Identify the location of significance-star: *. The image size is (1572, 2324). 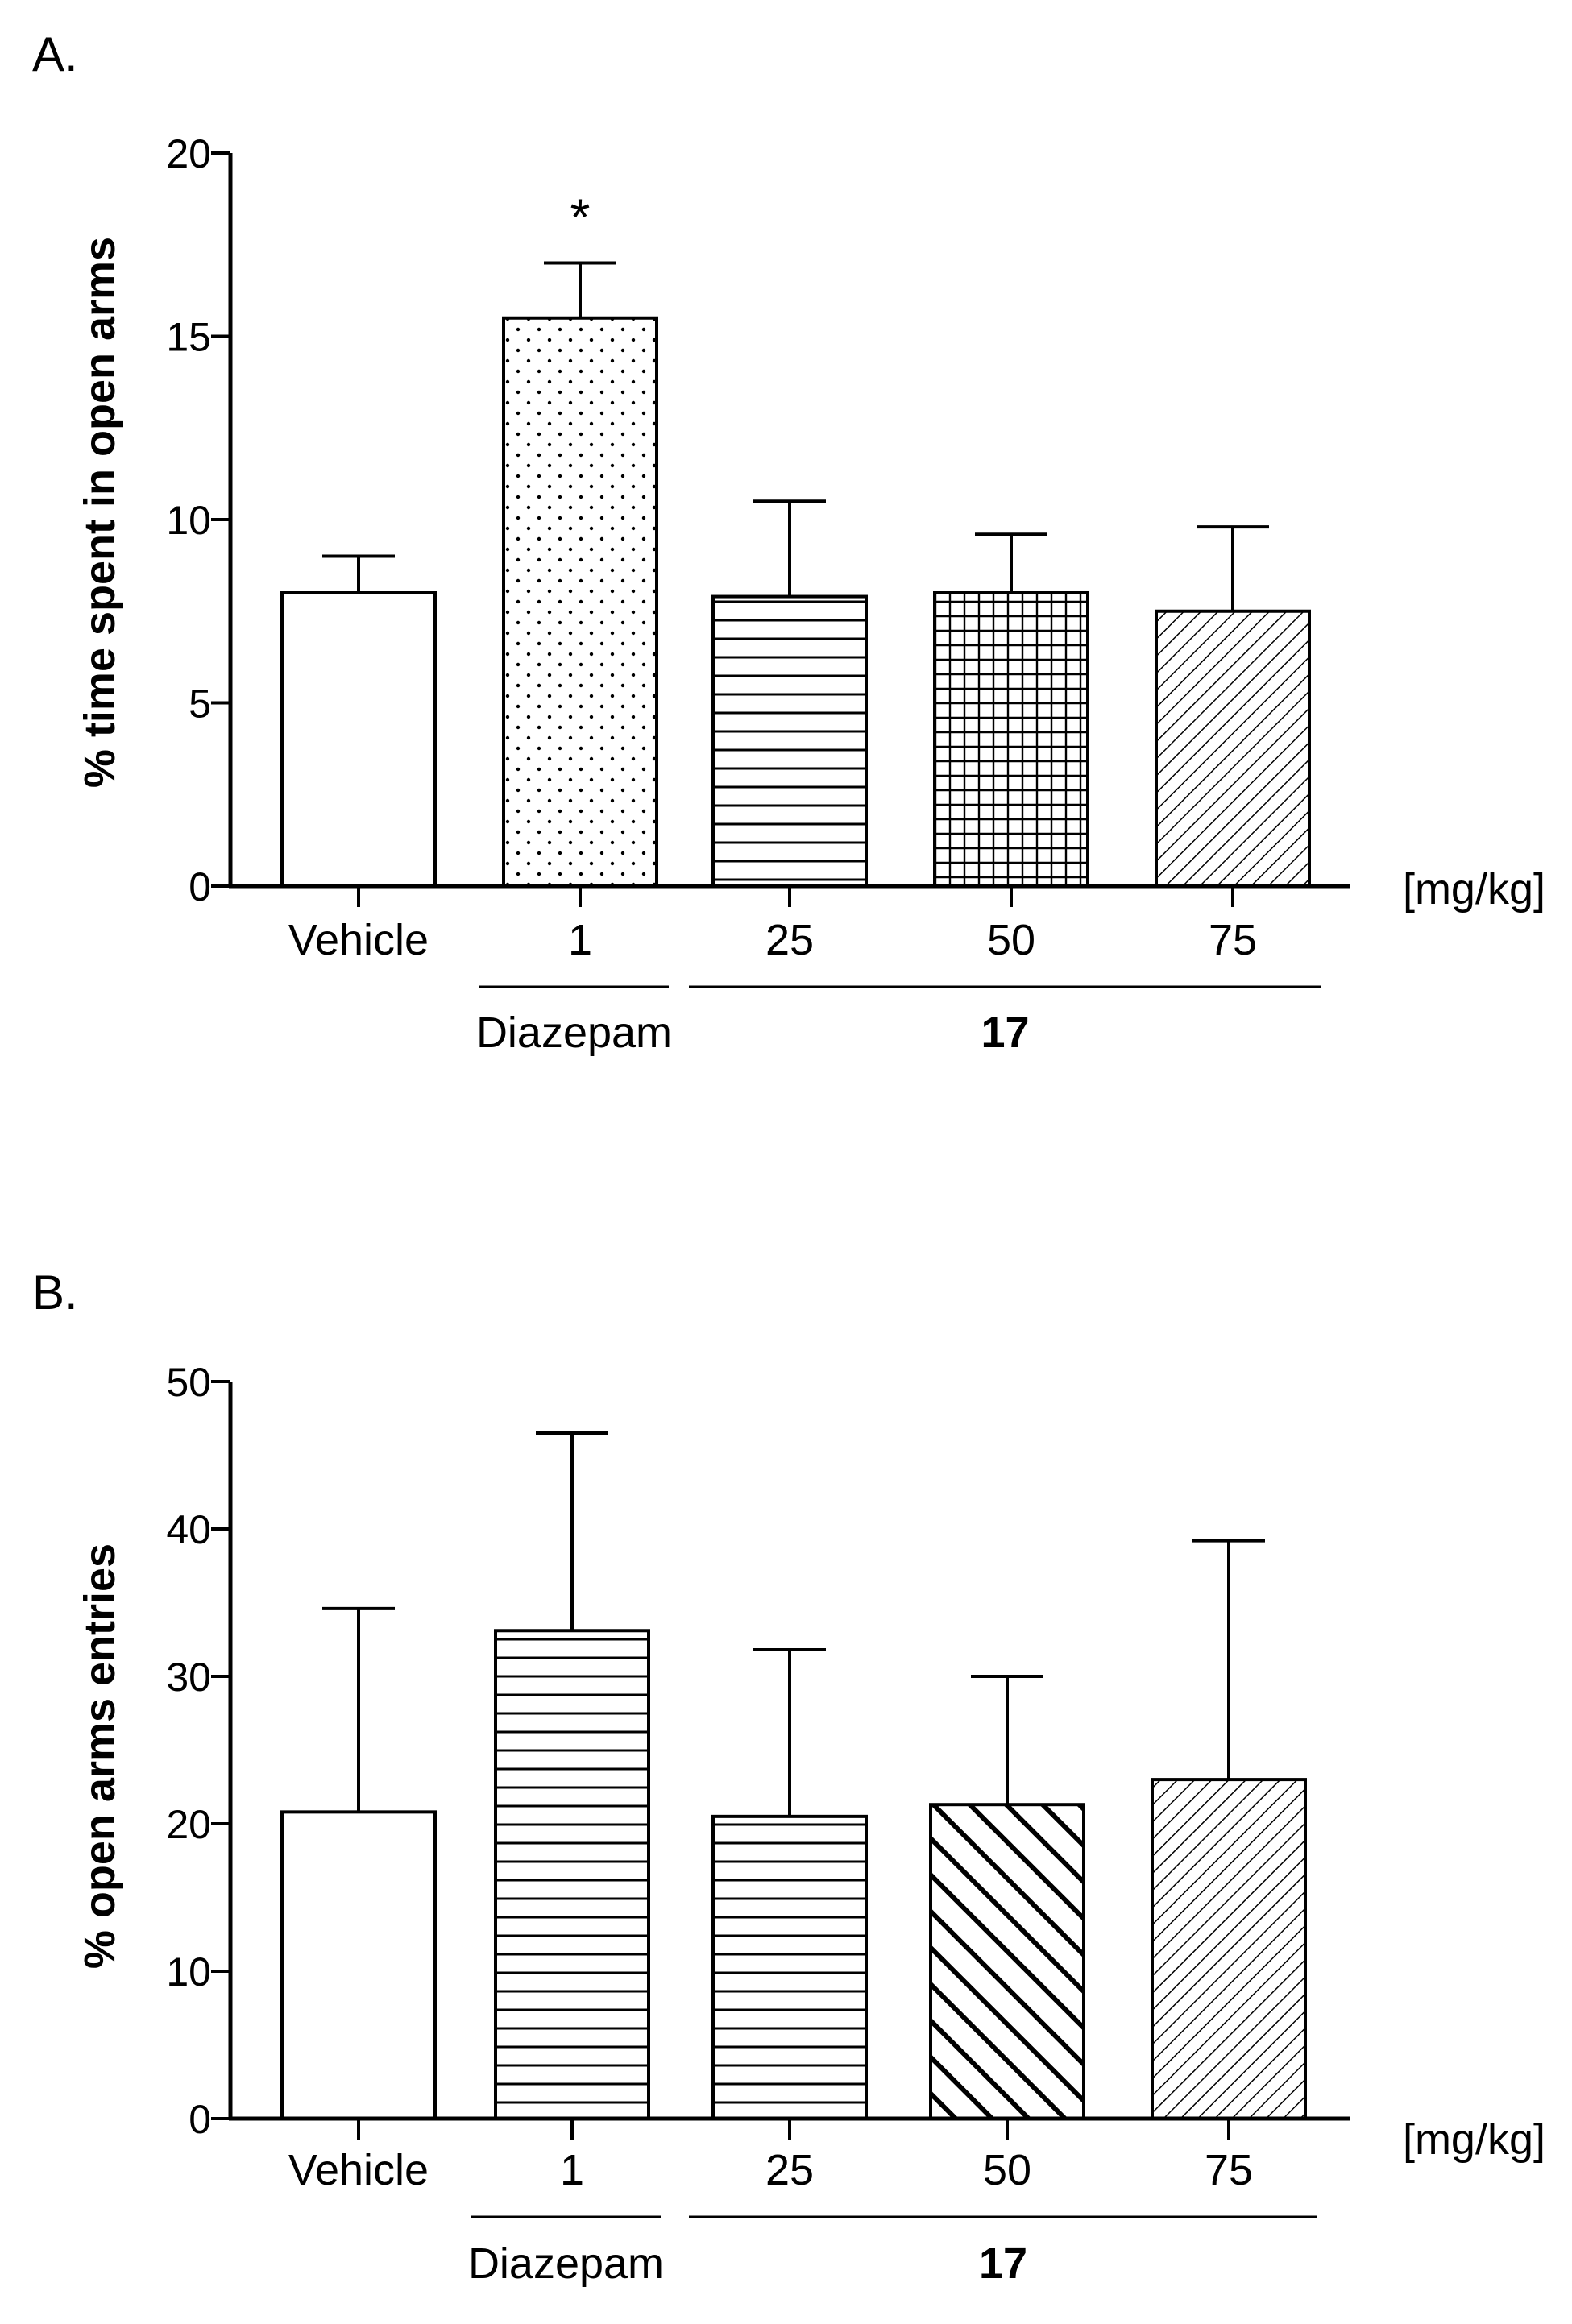
(580, 217).